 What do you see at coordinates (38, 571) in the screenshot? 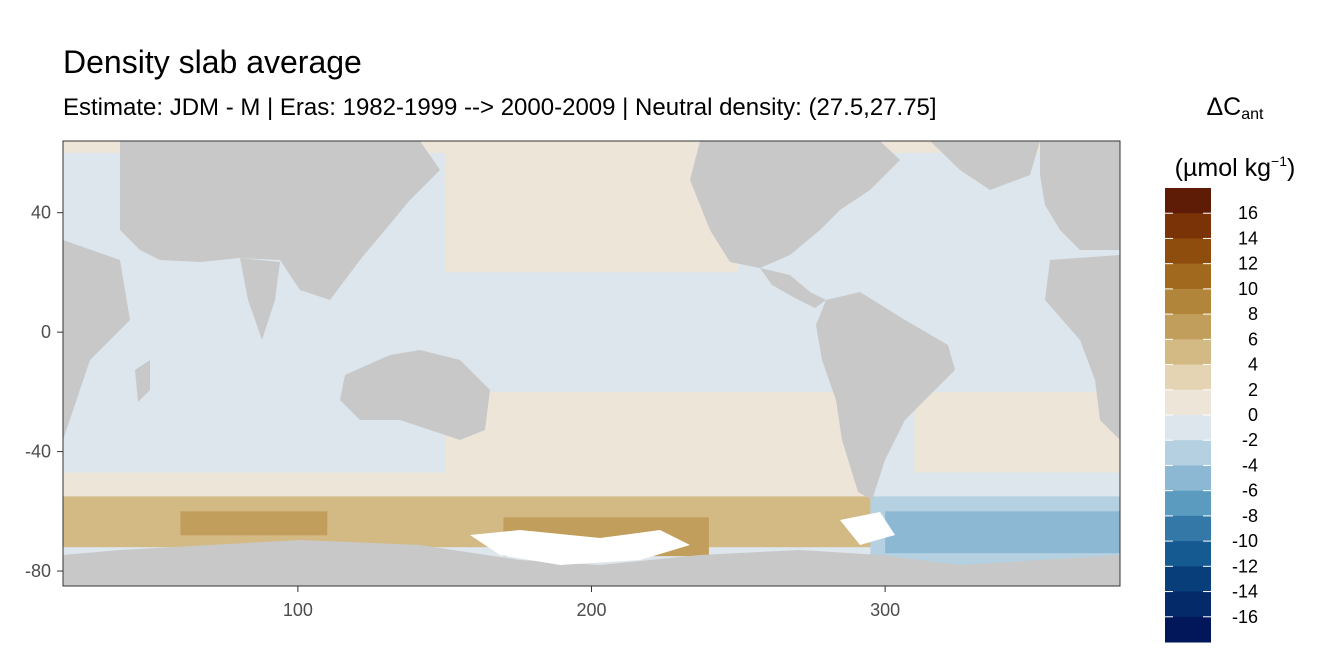
I see `y-tick-label: -80` at bounding box center [38, 571].